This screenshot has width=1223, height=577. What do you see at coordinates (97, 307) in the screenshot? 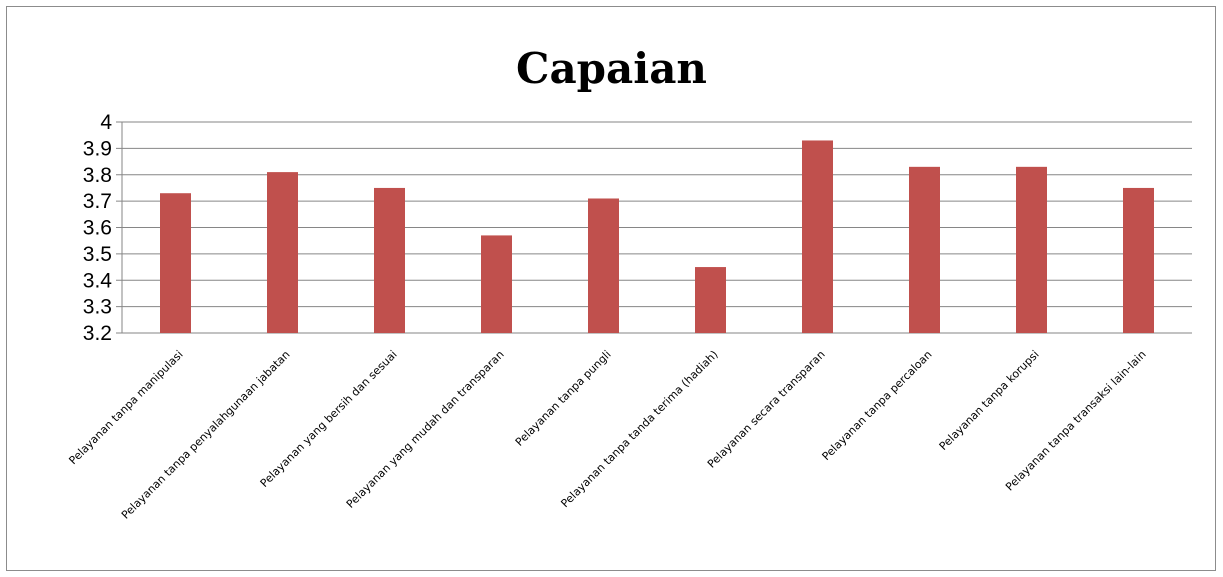
I see `y-tick-label: 3.3` at bounding box center [97, 307].